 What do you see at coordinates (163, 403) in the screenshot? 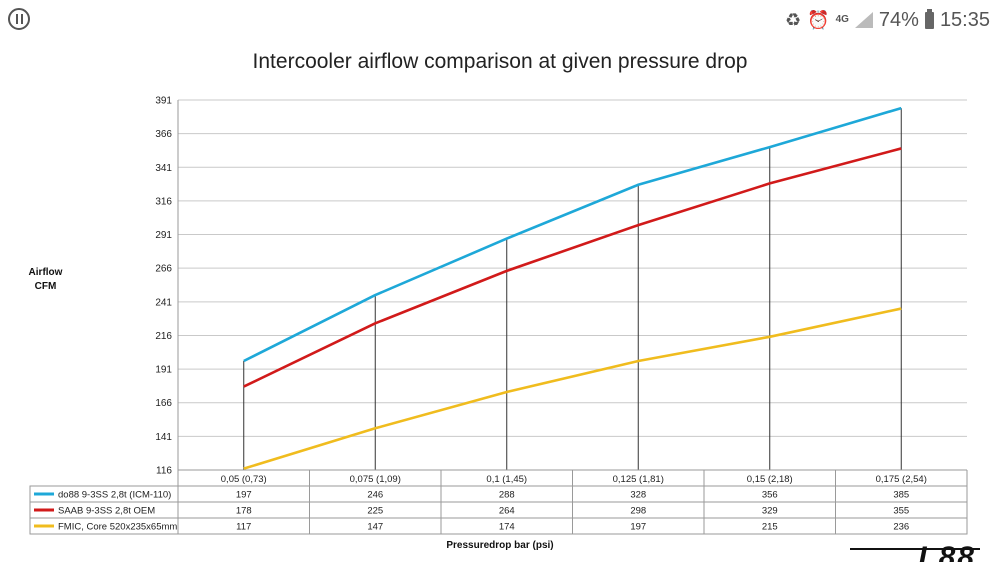
I see `y-tick-label: 166` at bounding box center [163, 403].